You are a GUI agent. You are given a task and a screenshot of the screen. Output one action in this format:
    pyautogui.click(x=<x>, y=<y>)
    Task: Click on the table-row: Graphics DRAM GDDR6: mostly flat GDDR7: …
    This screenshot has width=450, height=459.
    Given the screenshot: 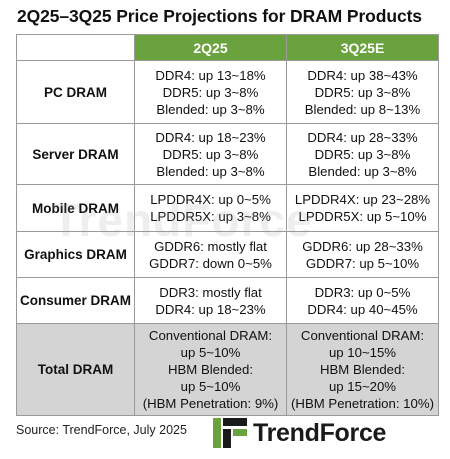 What is the action you would take?
    pyautogui.click(x=227, y=254)
    